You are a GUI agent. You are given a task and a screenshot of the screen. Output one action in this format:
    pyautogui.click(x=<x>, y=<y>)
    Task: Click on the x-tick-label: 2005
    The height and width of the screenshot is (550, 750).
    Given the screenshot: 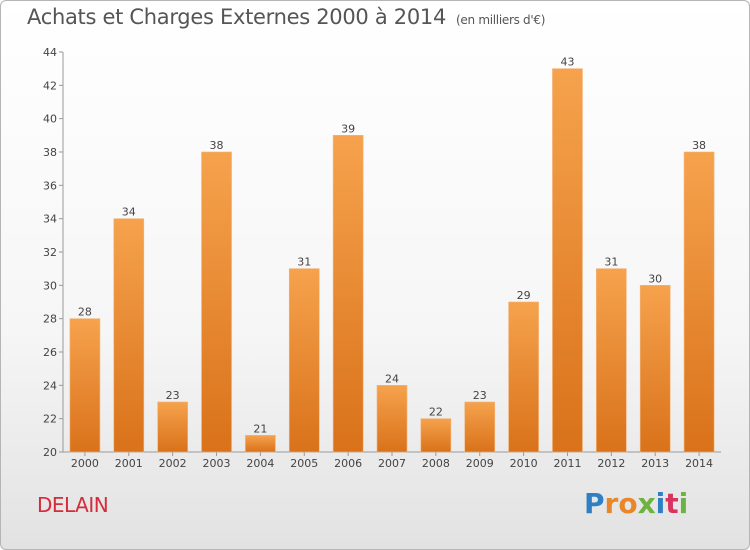 What is the action you would take?
    pyautogui.click(x=304, y=463)
    